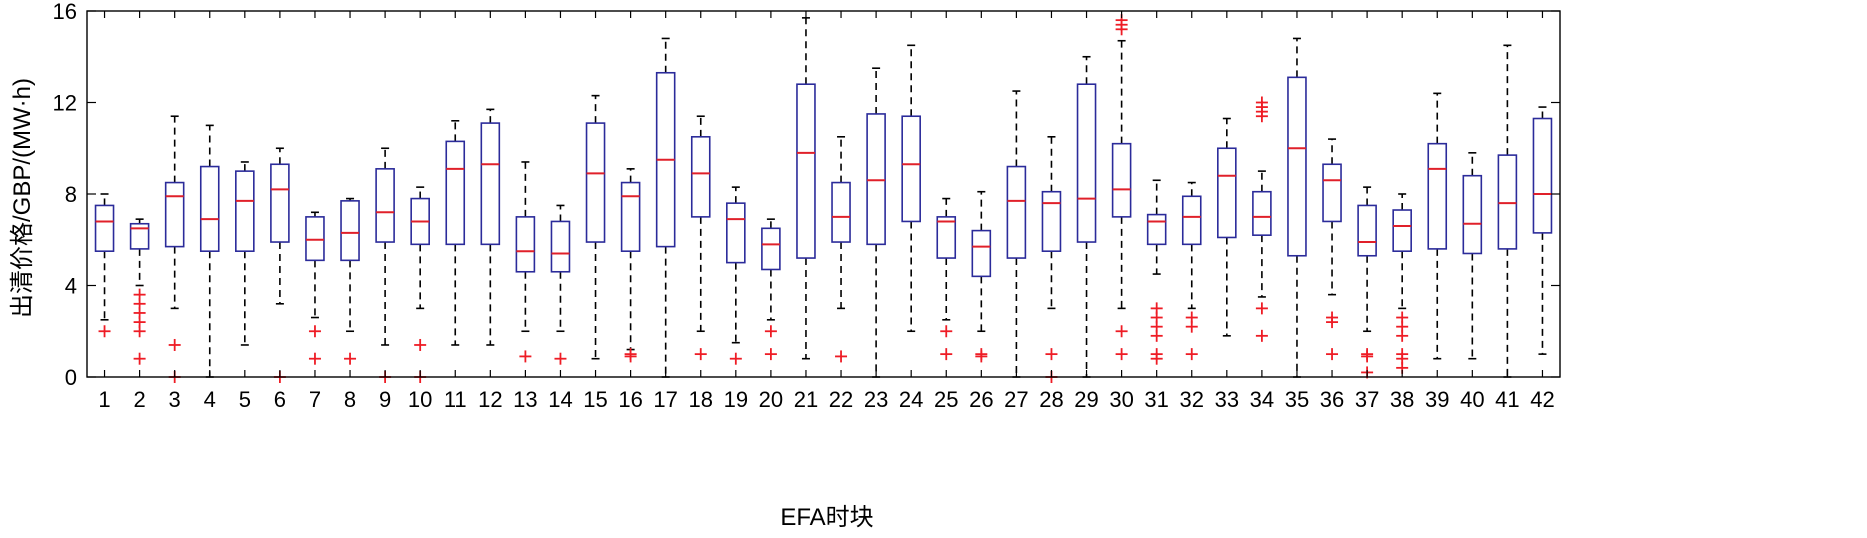  What do you see at coordinates (665, 399) in the screenshot?
I see `x-tick-label: 17` at bounding box center [665, 399].